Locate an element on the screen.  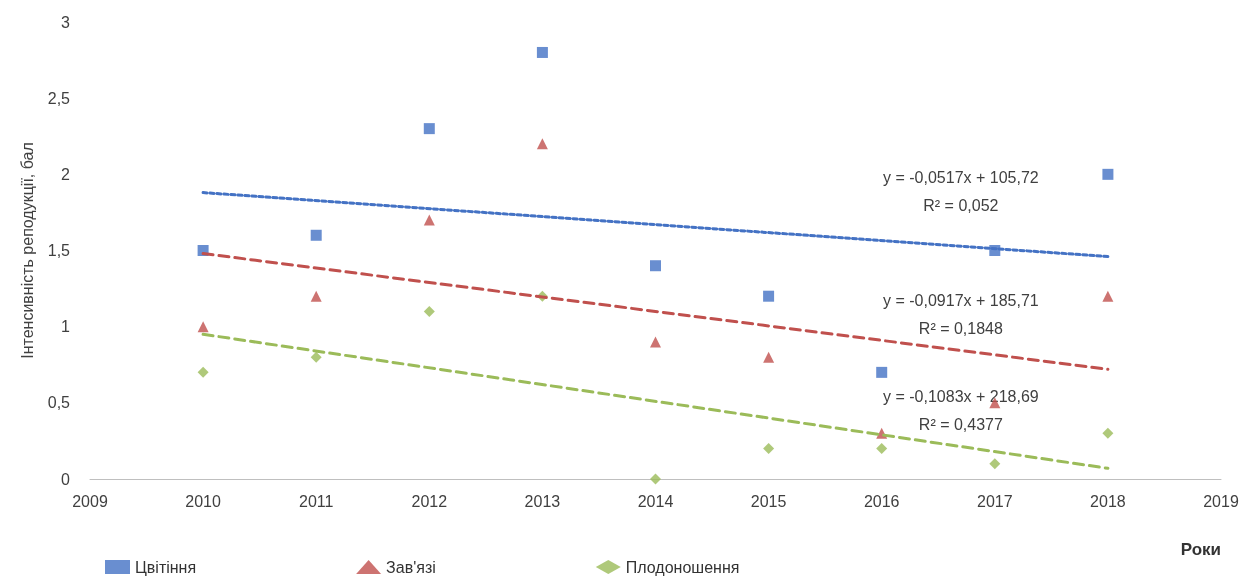
legend-label: Цвітіння is located at coordinates (166, 567).